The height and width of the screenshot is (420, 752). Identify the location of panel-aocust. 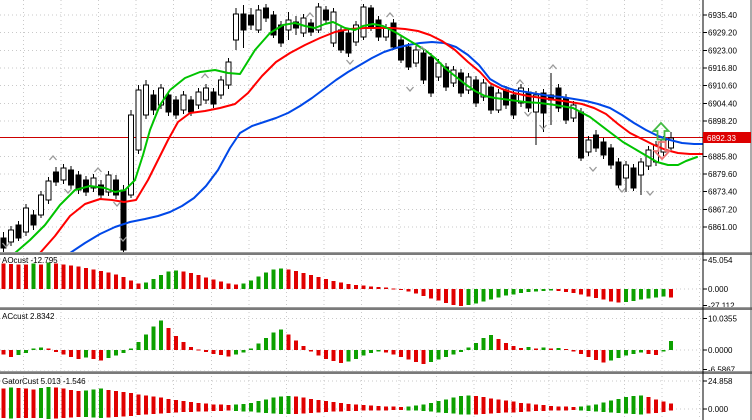
(351, 282).